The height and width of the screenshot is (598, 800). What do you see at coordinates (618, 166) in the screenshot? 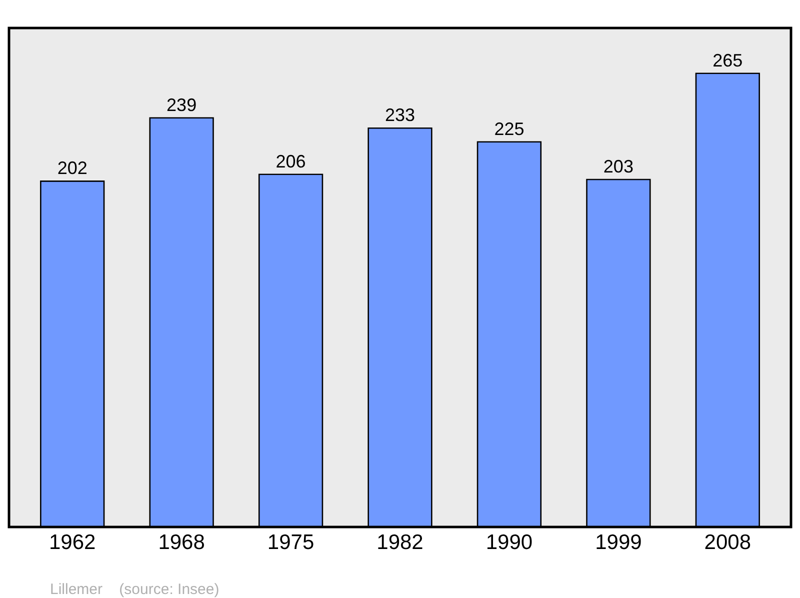
I see `data-label: 203` at bounding box center [618, 166].